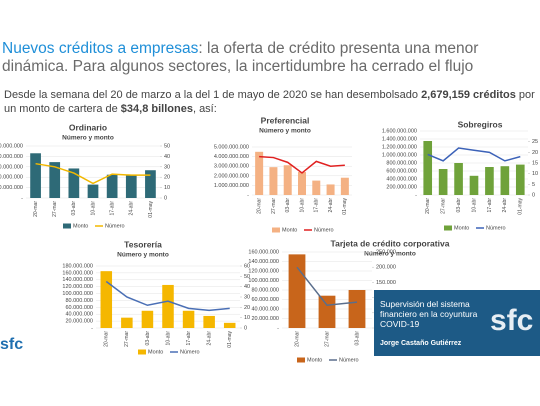  What do you see at coordinates (533, 185) in the screenshot?
I see `y2-tick-label: 5` at bounding box center [533, 185].